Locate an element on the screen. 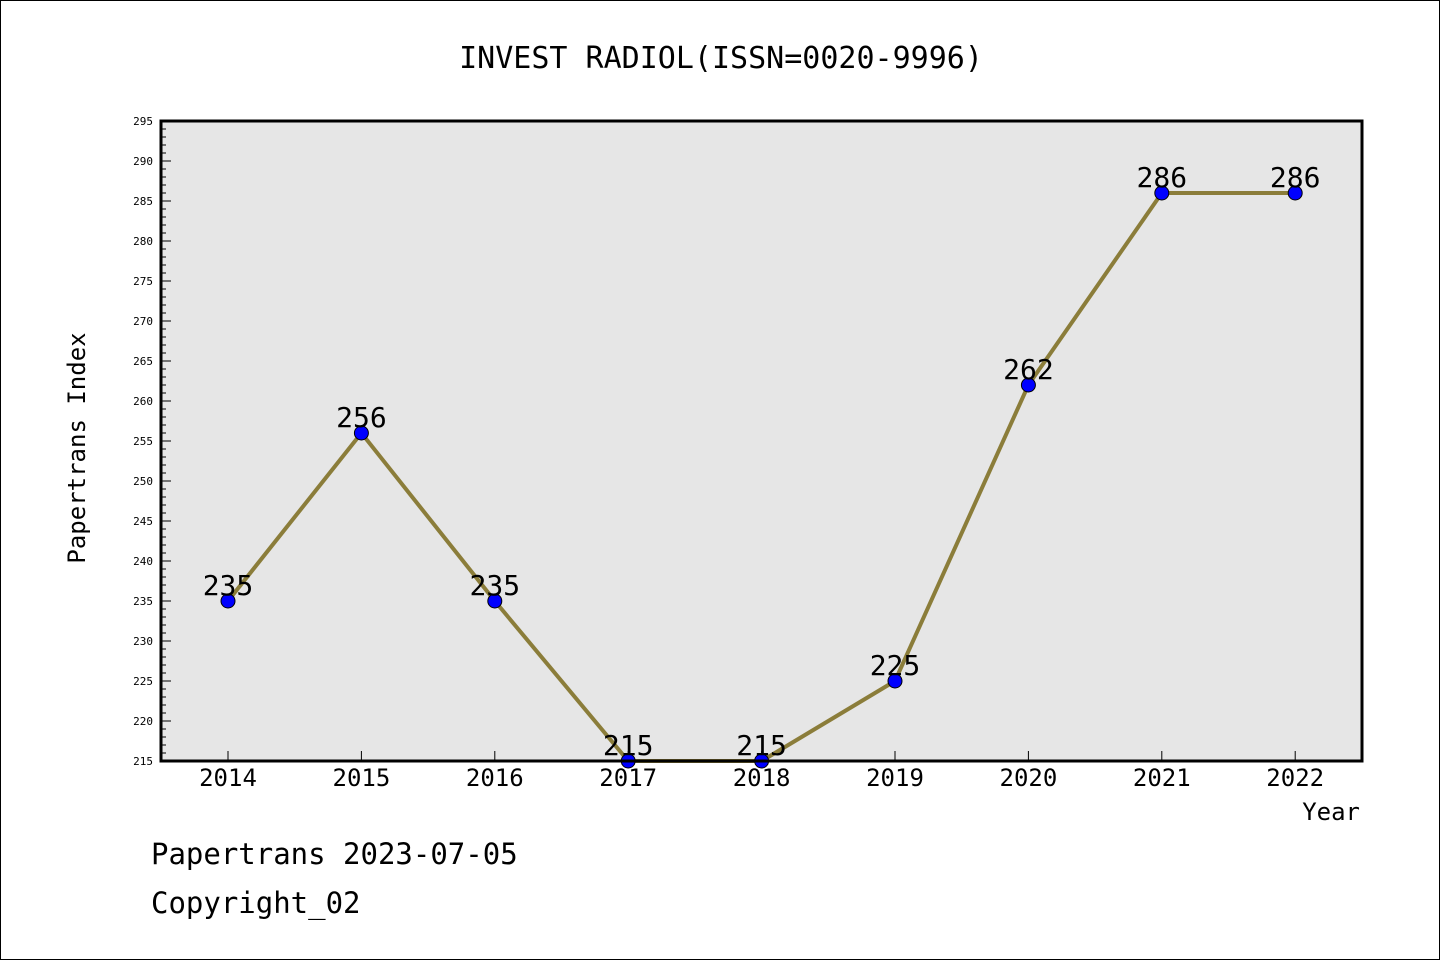 The width and height of the screenshot is (1440, 961). x-tick-label: 2022 is located at coordinates (1295, 778).